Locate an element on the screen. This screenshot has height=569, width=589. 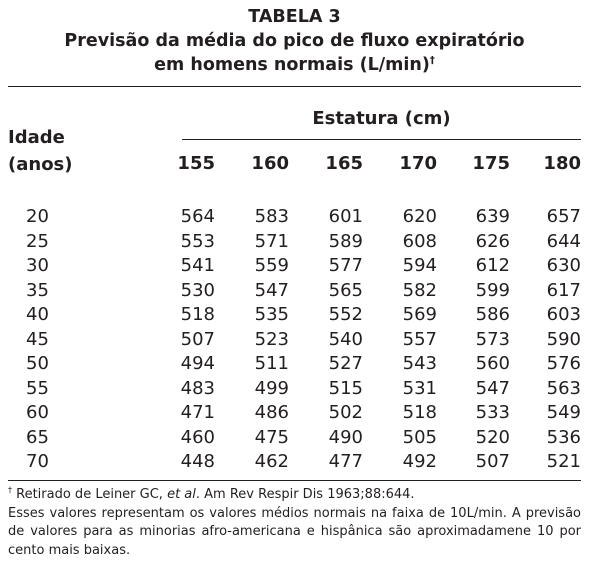
age-cell: 70 is located at coordinates (37, 461).